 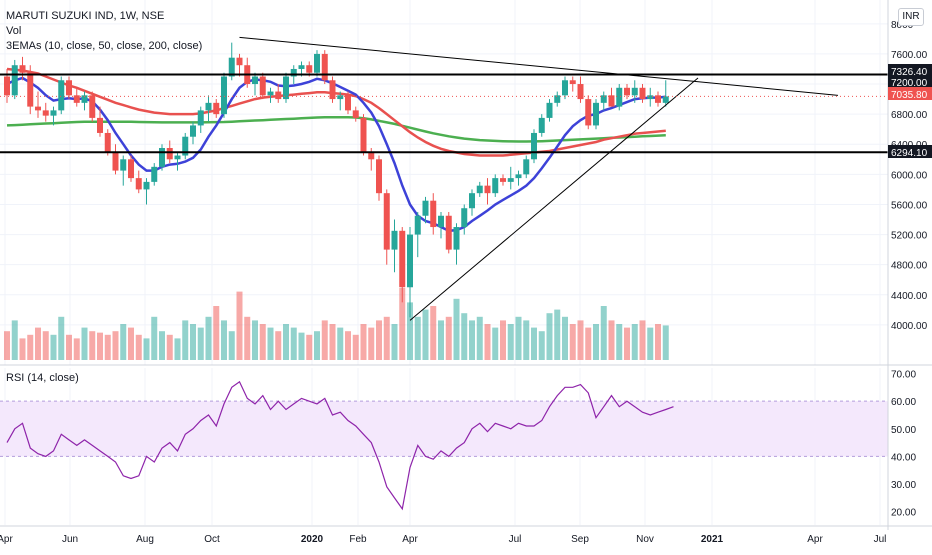 What do you see at coordinates (909, 83) in the screenshot?
I see `price-label-text: 7200.00` at bounding box center [909, 83].